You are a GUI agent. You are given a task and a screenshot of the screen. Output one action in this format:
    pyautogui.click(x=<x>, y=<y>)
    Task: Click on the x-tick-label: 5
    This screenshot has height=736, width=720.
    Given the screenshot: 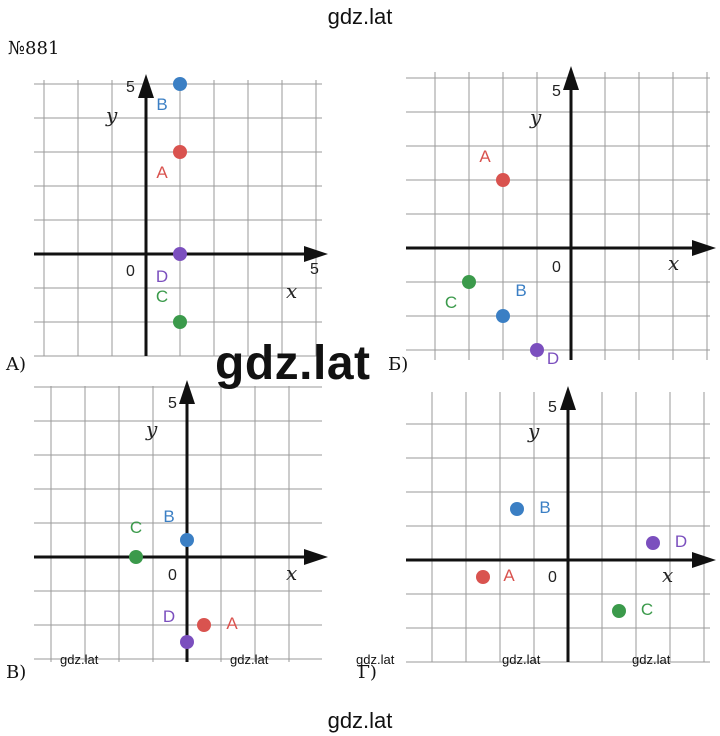 What is the action you would take?
    pyautogui.click(x=314, y=269)
    